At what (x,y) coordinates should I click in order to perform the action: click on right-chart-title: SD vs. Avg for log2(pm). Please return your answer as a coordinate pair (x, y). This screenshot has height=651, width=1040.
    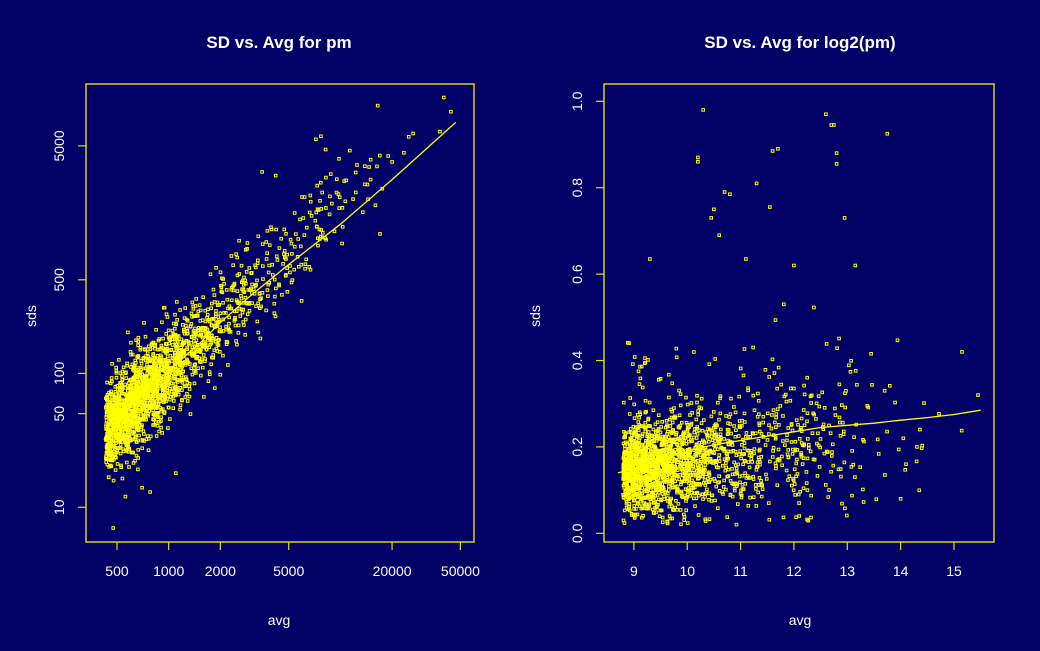
    Looking at the image, I should click on (799, 42).